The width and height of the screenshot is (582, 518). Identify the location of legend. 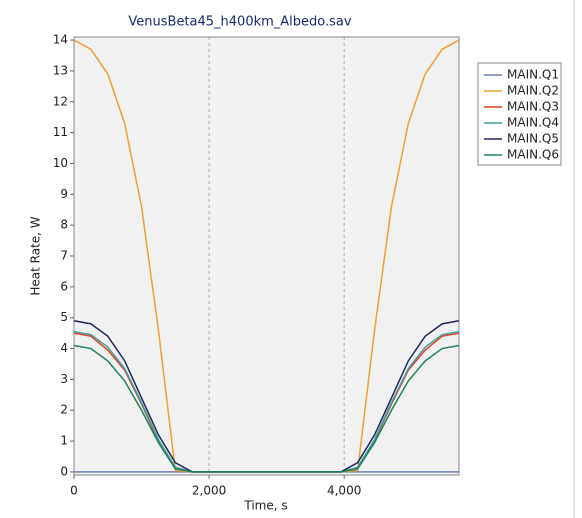
(519, 114).